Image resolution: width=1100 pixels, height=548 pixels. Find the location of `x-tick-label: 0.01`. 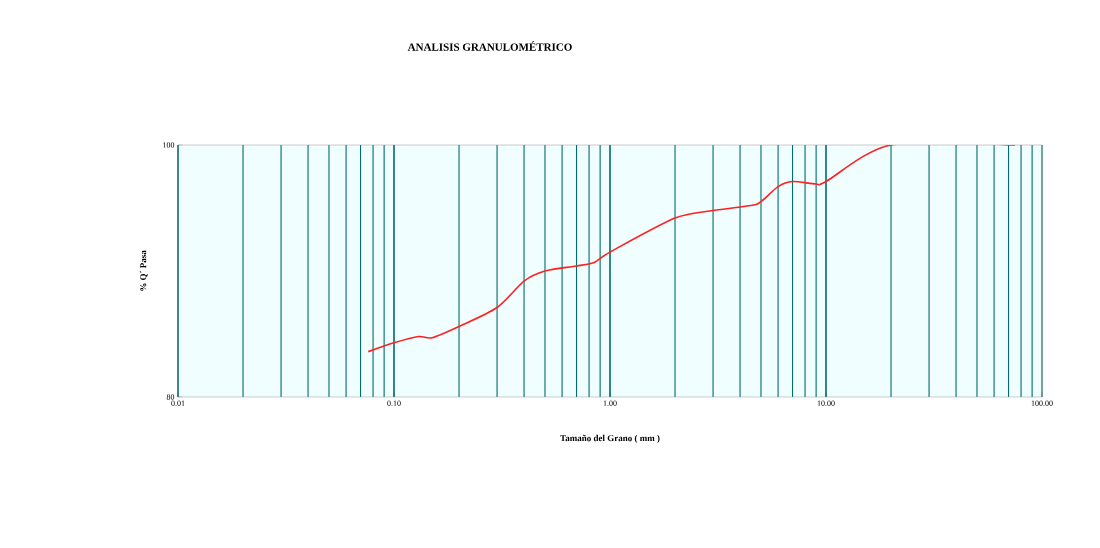

x-tick-label: 0.01 is located at coordinates (178, 403).